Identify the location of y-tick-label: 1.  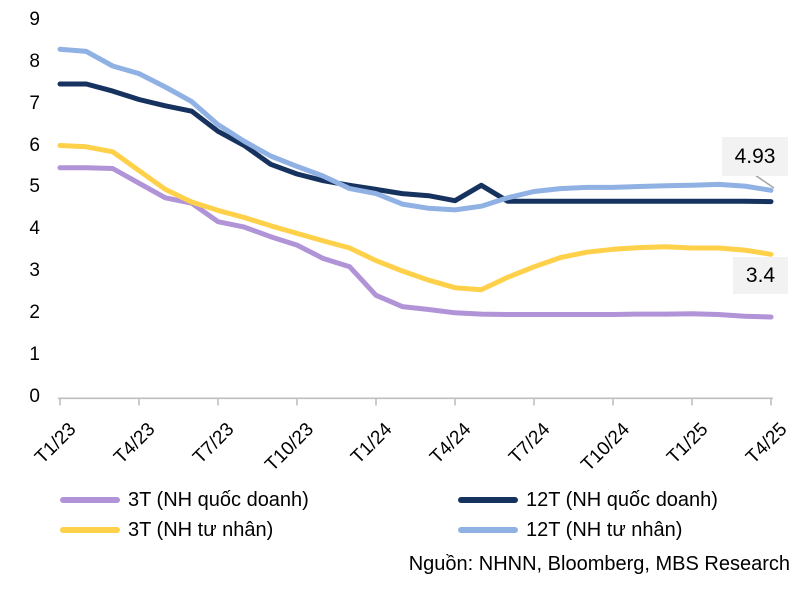
(34, 354).